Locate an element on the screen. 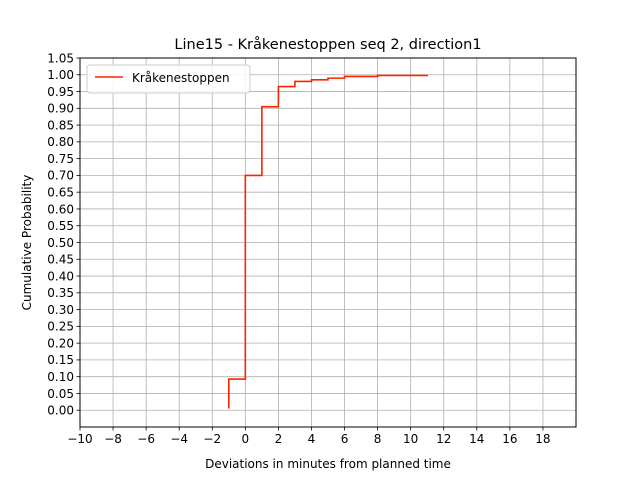  y-tick-label: 0.85 is located at coordinates (60, 125).